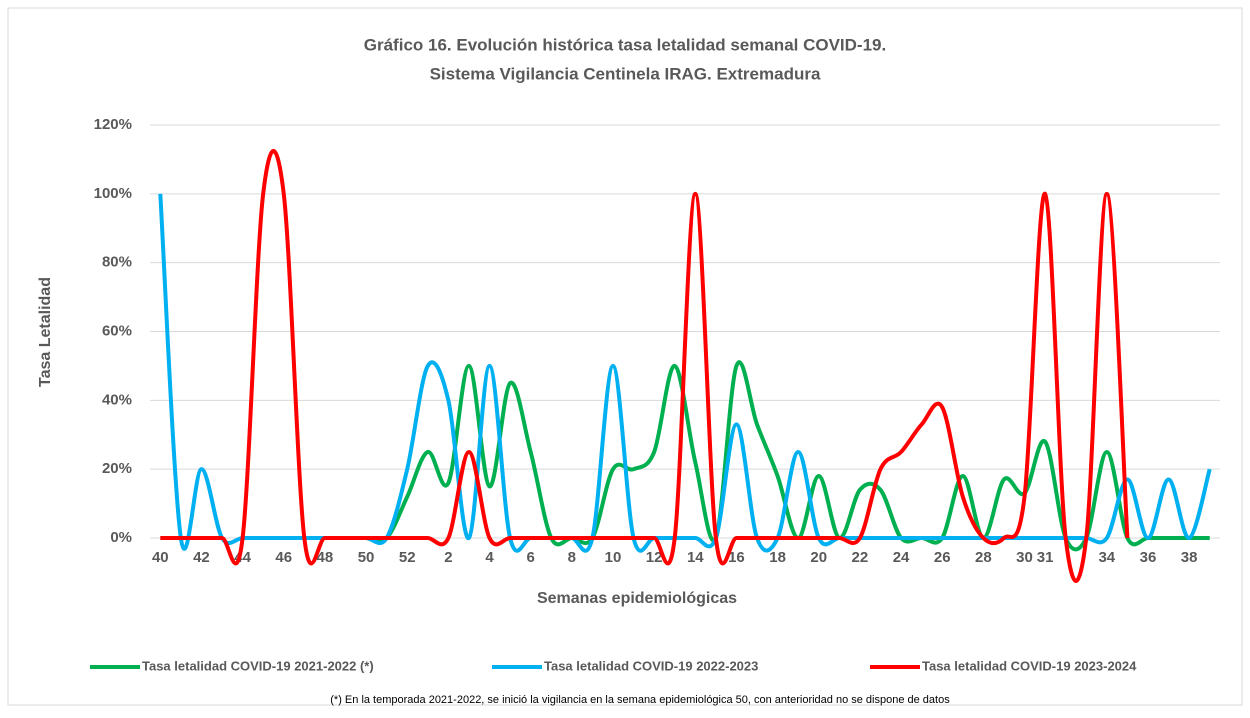 This screenshot has width=1250, height=718. Describe the element at coordinates (366, 557) in the screenshot. I see `x-tick-label: 50` at that location.